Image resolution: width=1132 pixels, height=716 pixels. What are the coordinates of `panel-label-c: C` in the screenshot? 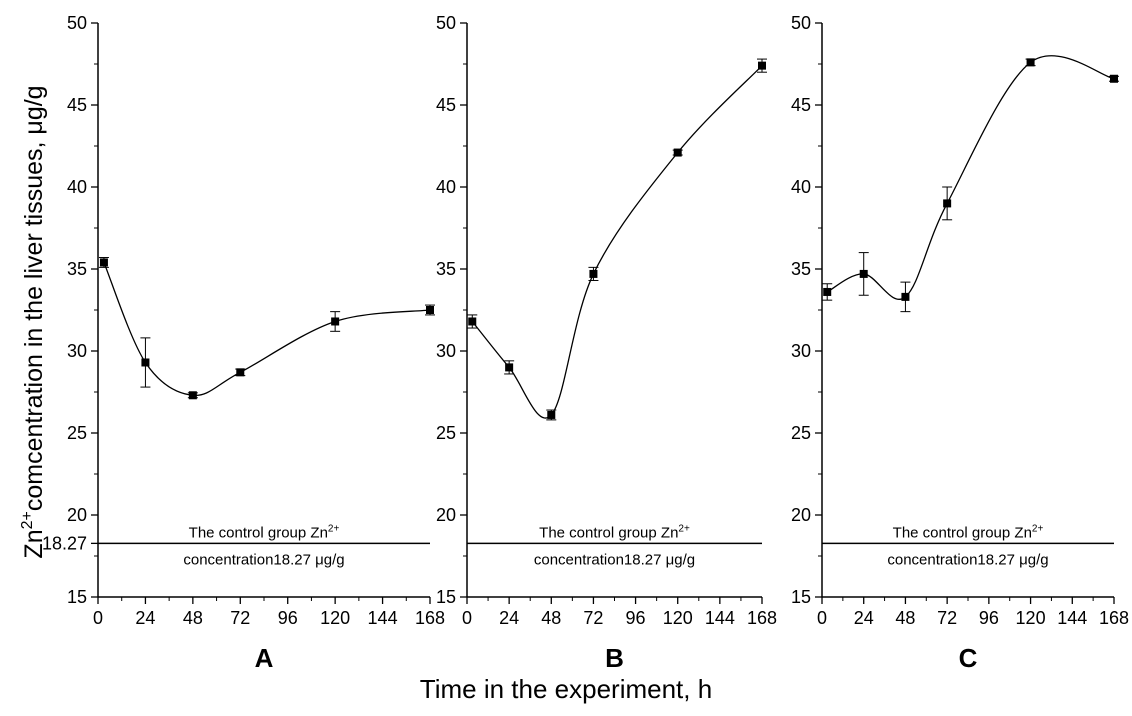 It's located at (968, 658).